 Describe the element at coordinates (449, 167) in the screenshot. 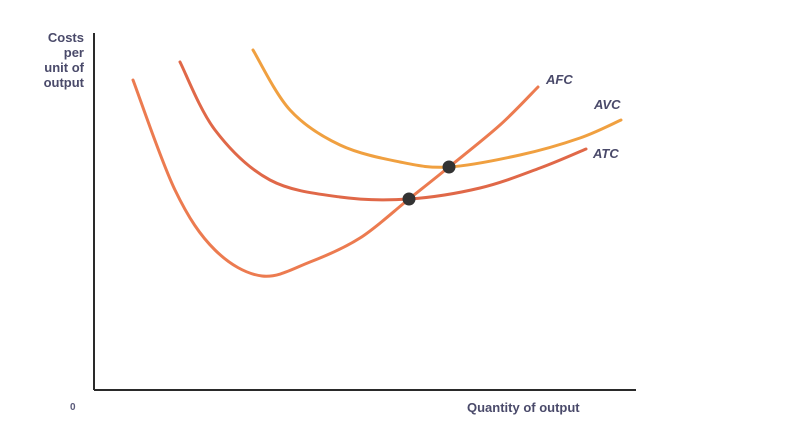

I see `AVC-minimum-intersection-dot` at that location.